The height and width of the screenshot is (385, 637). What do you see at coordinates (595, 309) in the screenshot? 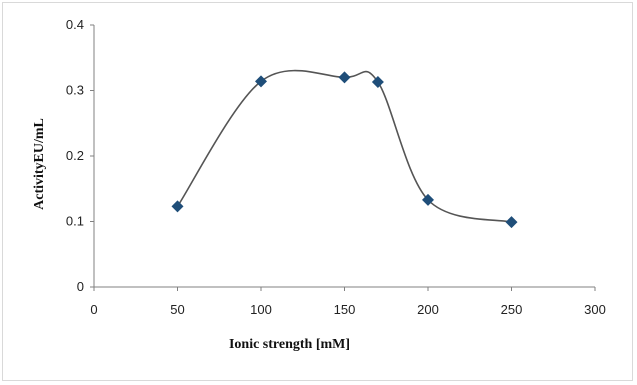
I see `x-tick-label: 300` at bounding box center [595, 309].